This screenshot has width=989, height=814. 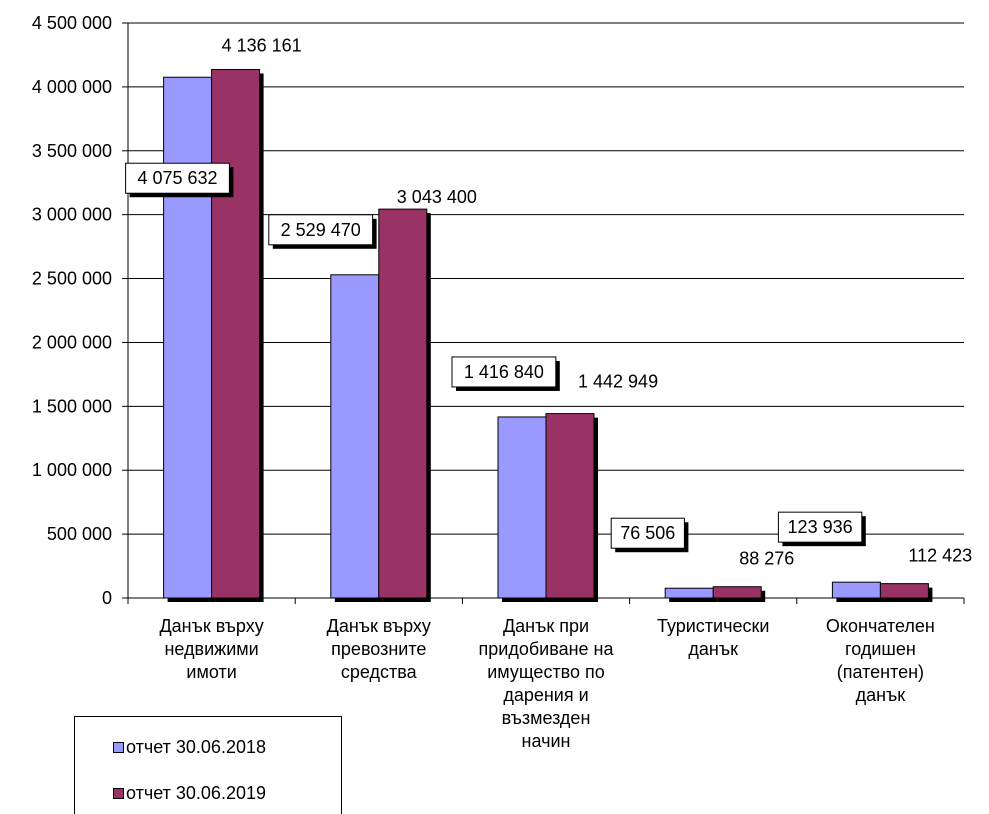 I want to click on x-category-label-line: Окончателен, so click(x=880, y=626).